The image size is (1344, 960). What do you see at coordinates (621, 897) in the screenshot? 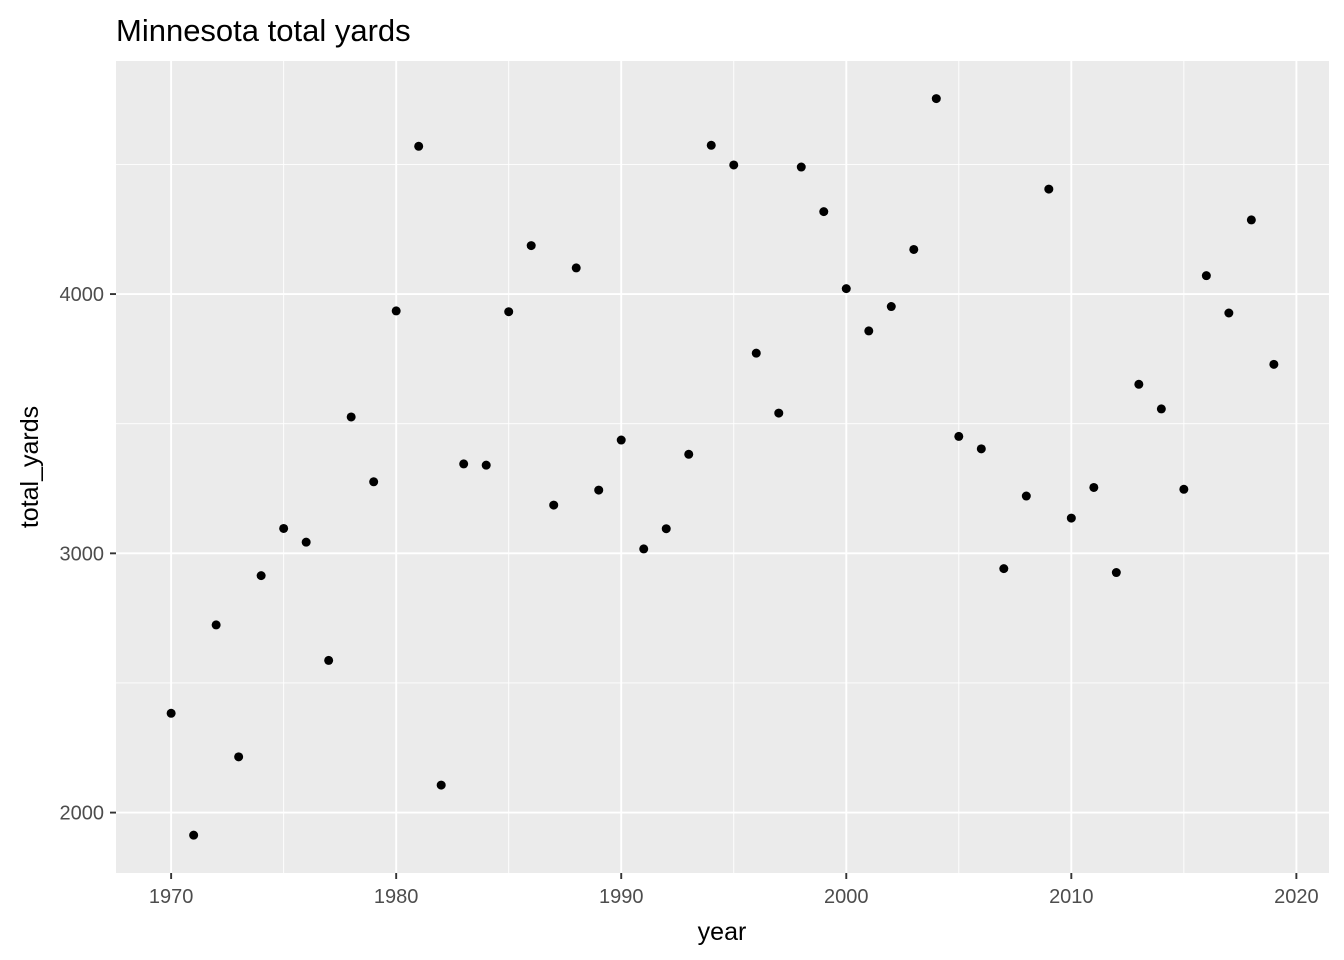
I see `x-tick-label: 1990` at bounding box center [621, 897].